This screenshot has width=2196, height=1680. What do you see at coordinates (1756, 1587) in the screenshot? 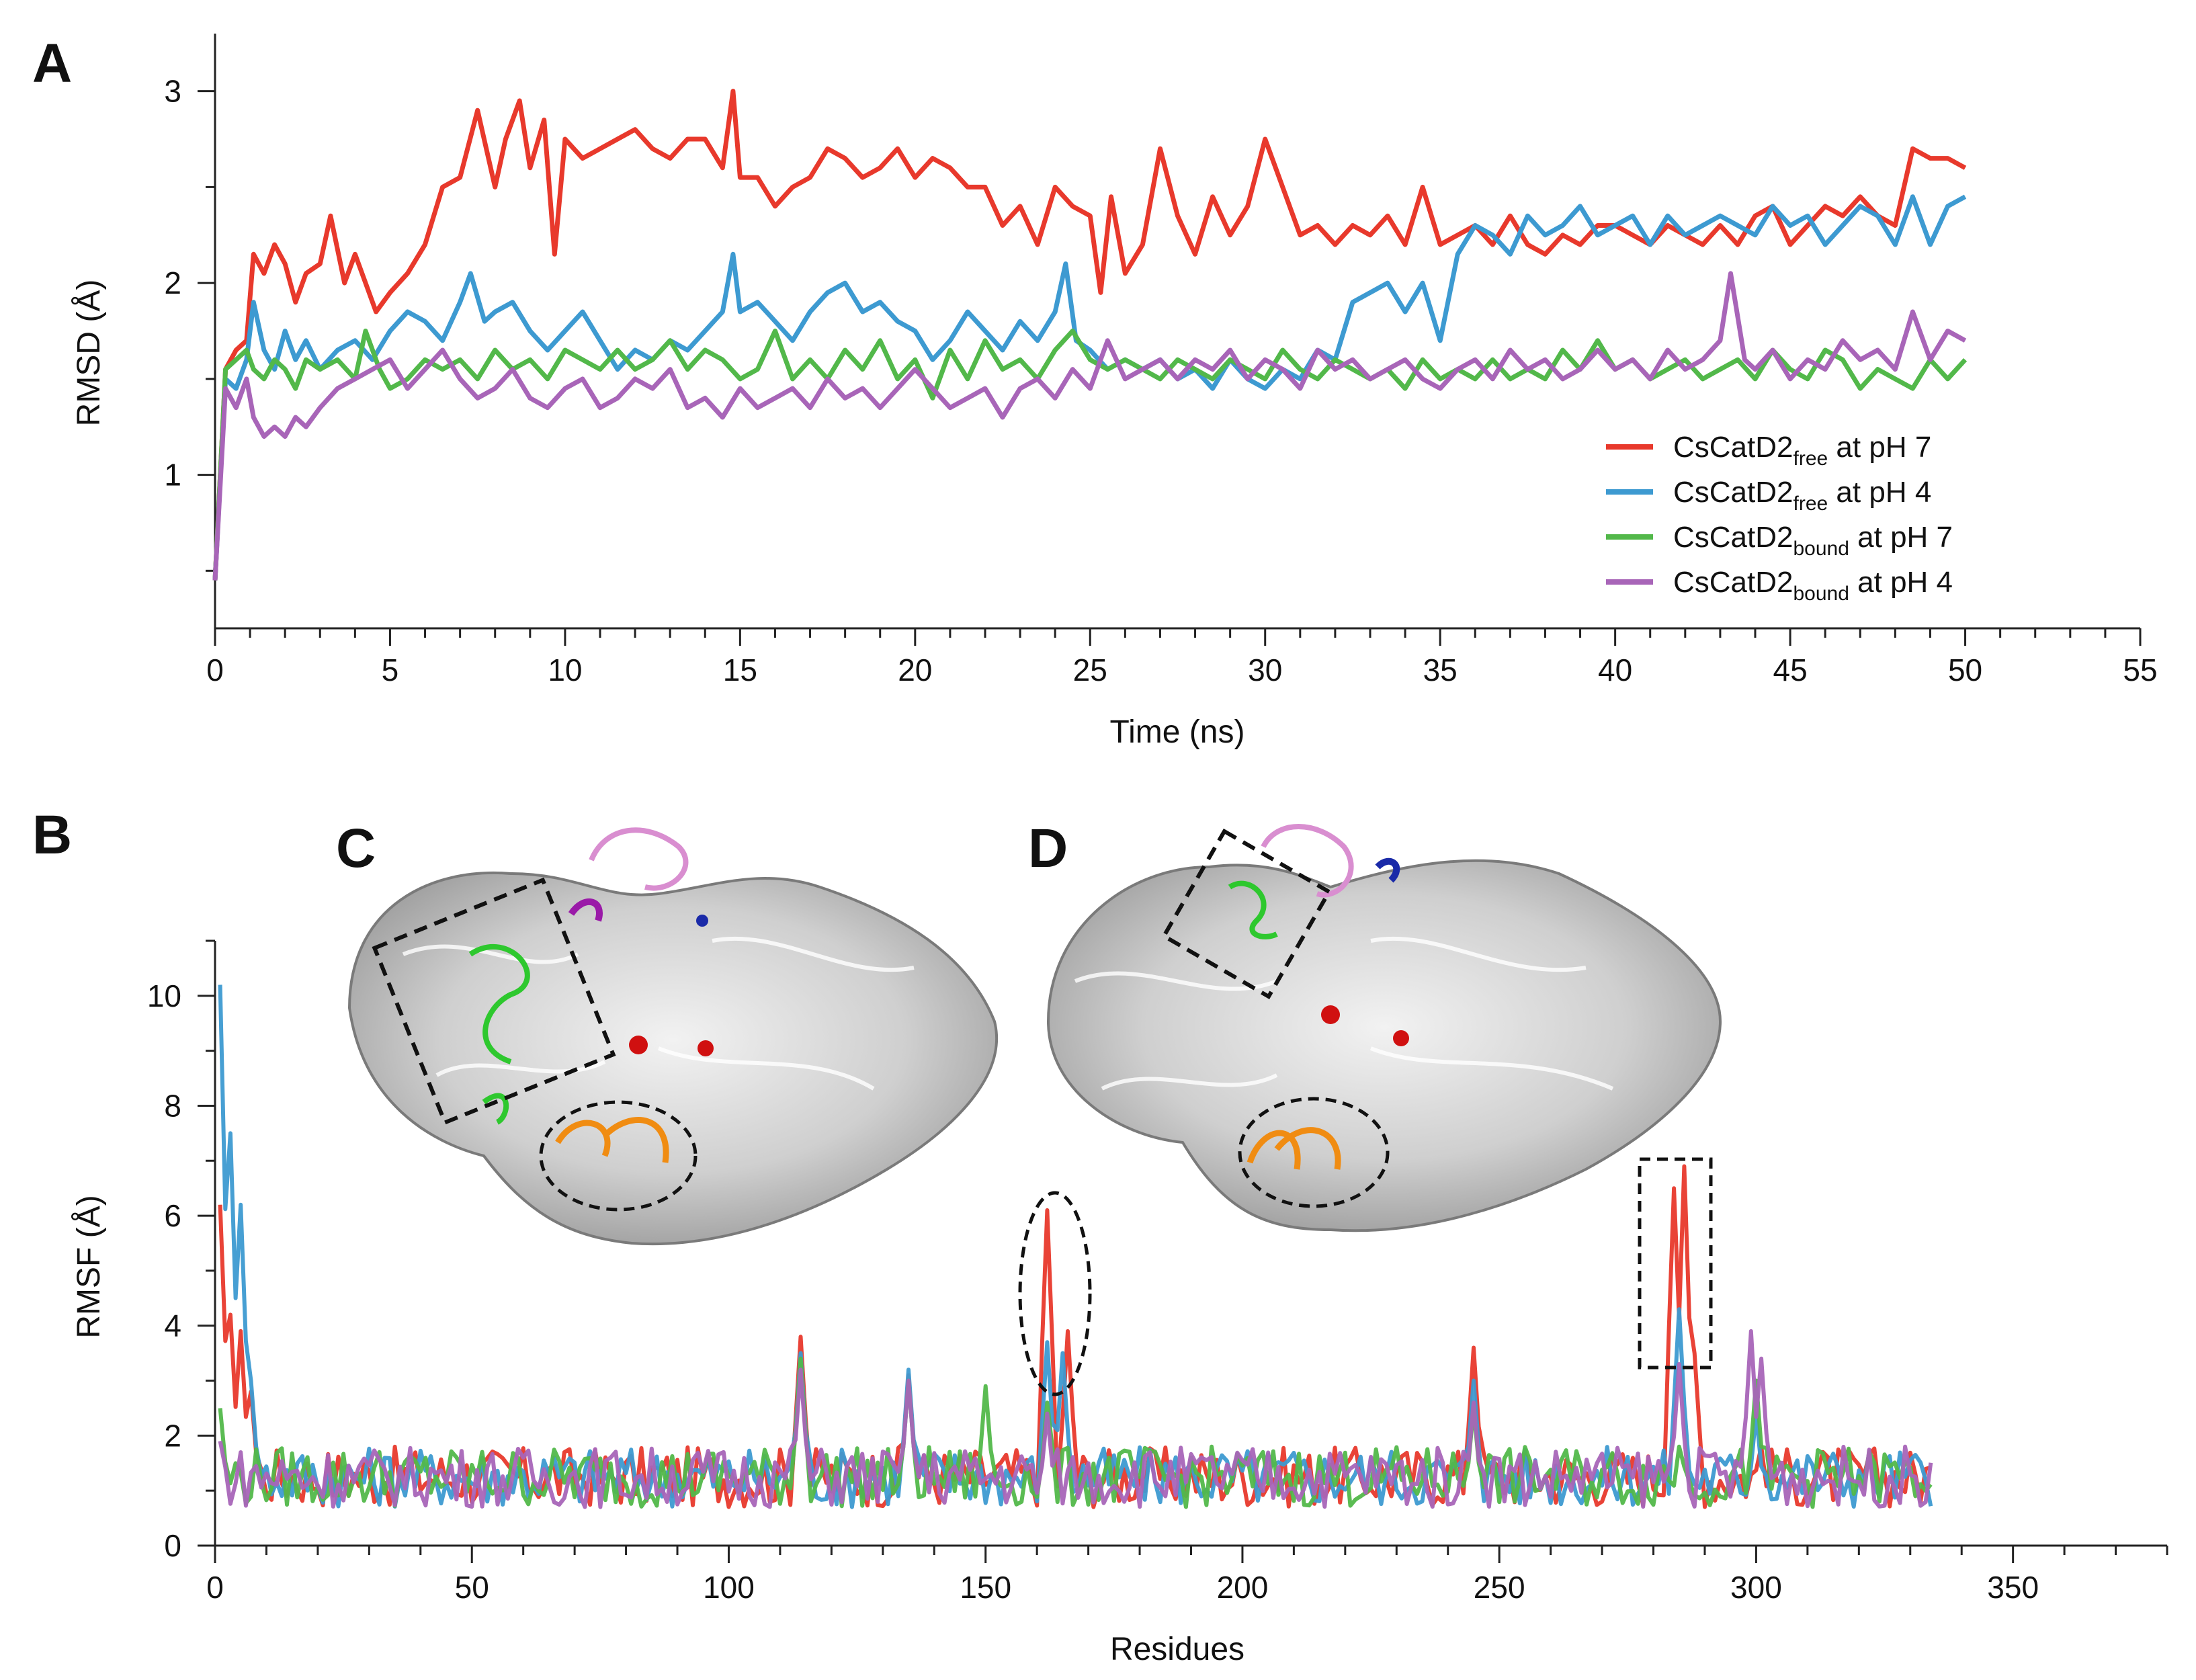
I see `rmsf-x-tick-label: 300` at bounding box center [1756, 1587].